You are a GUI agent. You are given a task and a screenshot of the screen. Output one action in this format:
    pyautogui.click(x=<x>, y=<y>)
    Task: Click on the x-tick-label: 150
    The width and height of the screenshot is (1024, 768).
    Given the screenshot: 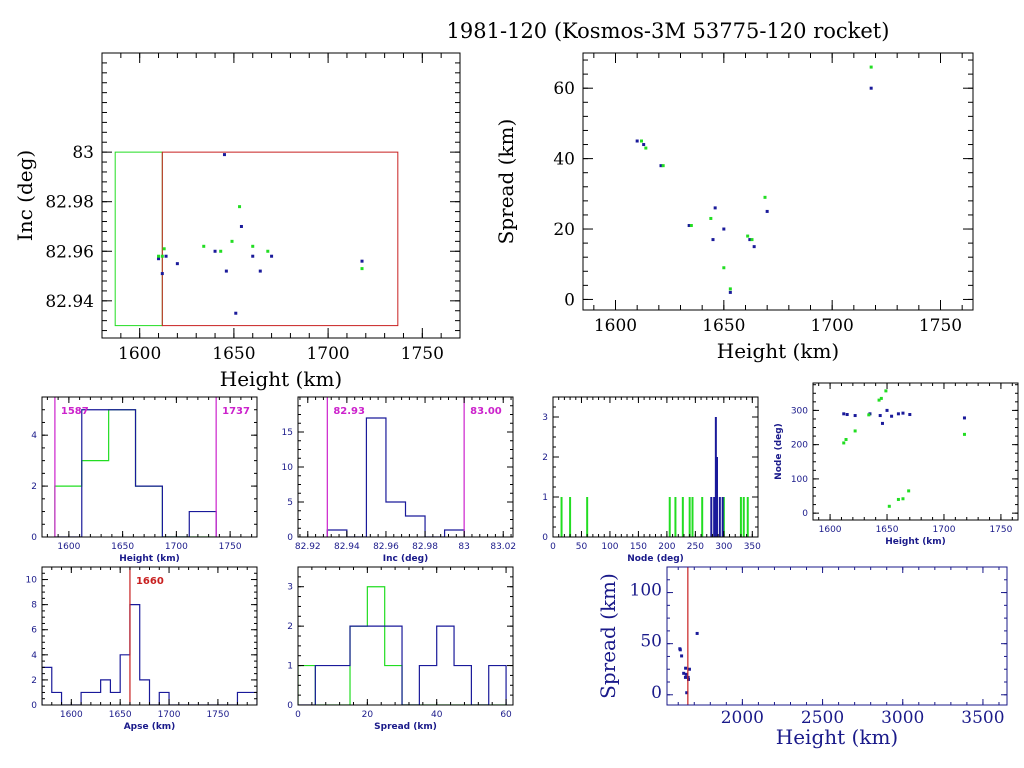 What is the action you would take?
    pyautogui.click(x=638, y=547)
    